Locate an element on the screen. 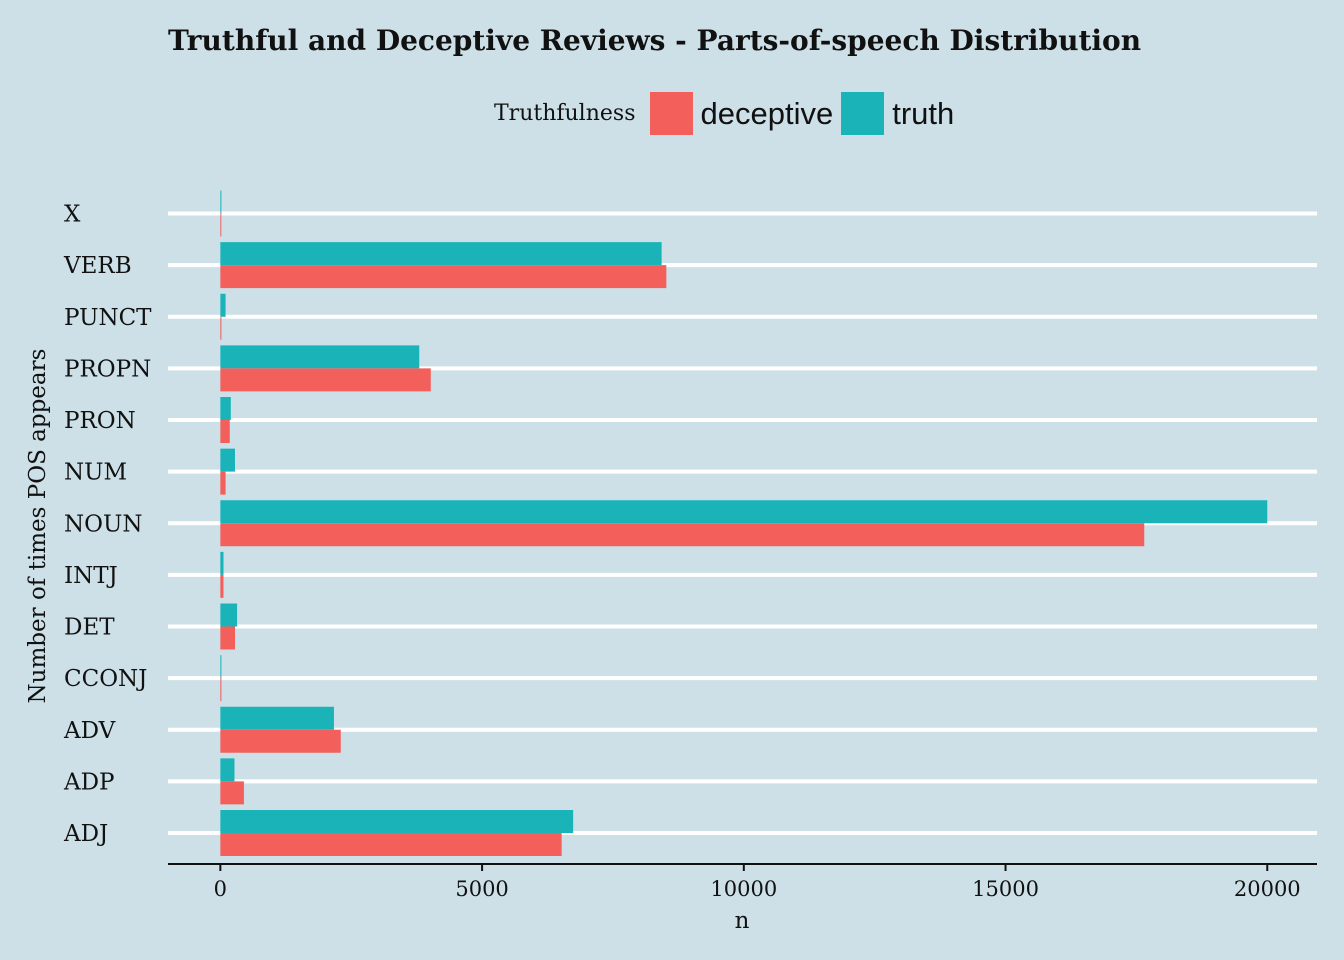 The width and height of the screenshot is (1344, 960). bar-deceptive-noun is located at coordinates (682, 535).